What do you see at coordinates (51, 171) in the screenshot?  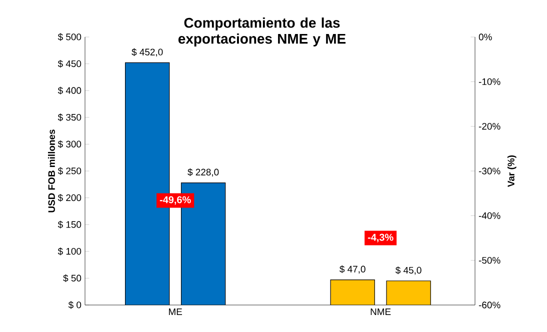 I see `y-axis-title: USD FOB millones` at bounding box center [51, 171].